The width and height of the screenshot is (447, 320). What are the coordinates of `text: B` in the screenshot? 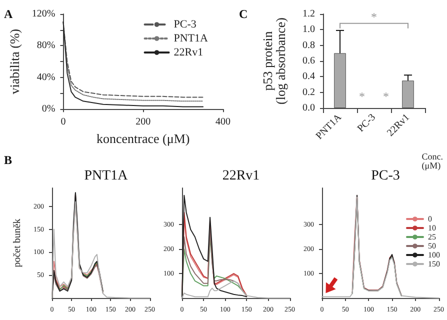 It's located at (8, 160).